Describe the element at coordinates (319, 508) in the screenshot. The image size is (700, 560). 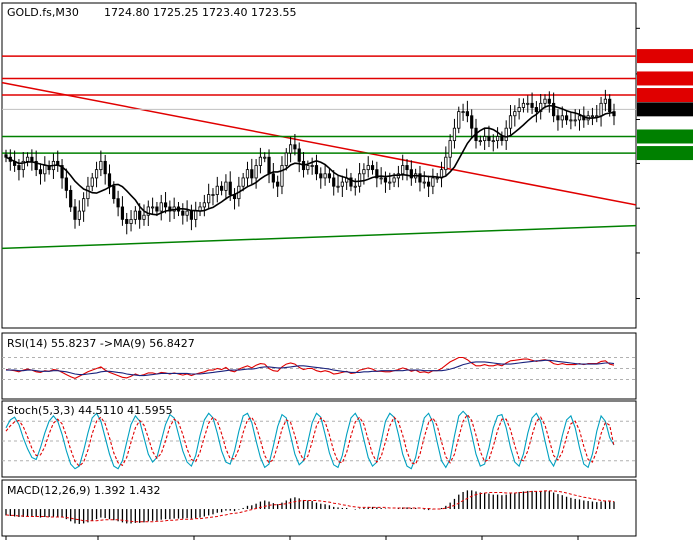
I see `macd-pane` at that location.